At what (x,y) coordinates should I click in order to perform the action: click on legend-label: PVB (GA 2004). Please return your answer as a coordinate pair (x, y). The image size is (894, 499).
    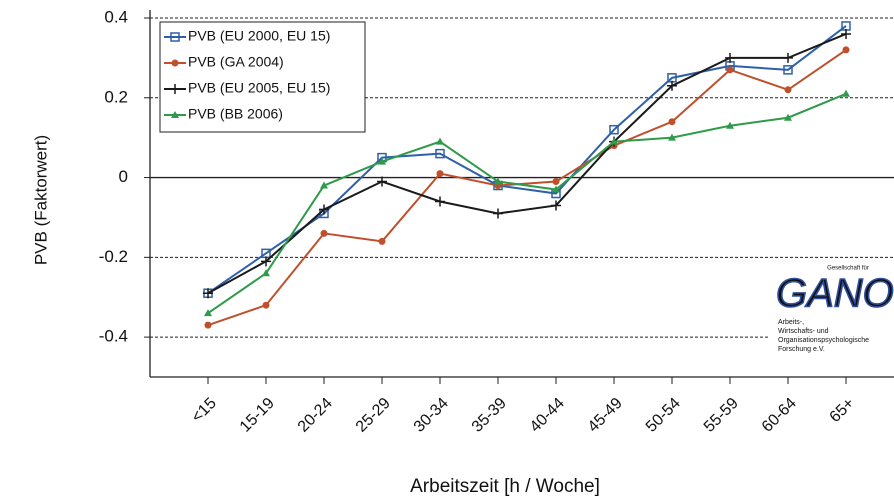
    Looking at the image, I should click on (236, 62).